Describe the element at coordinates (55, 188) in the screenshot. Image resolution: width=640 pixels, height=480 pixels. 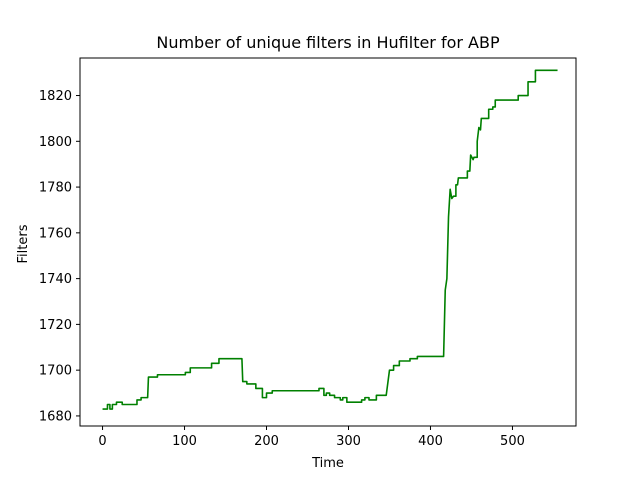
I see `y-tick-label: 1780` at that location.